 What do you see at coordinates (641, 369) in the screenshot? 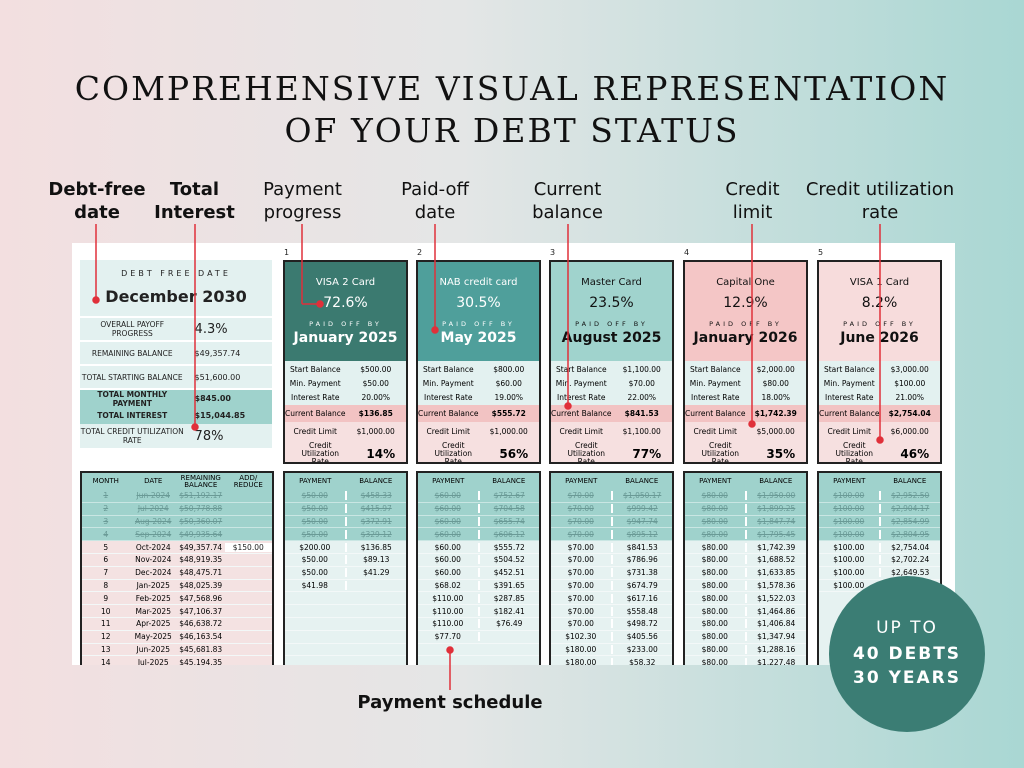
I see `detail-value: $1,100.00` at bounding box center [641, 369].